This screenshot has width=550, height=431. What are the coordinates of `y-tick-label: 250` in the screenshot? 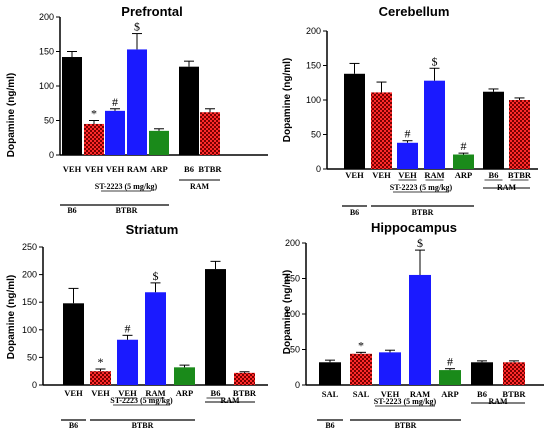 It's located at (29, 247).